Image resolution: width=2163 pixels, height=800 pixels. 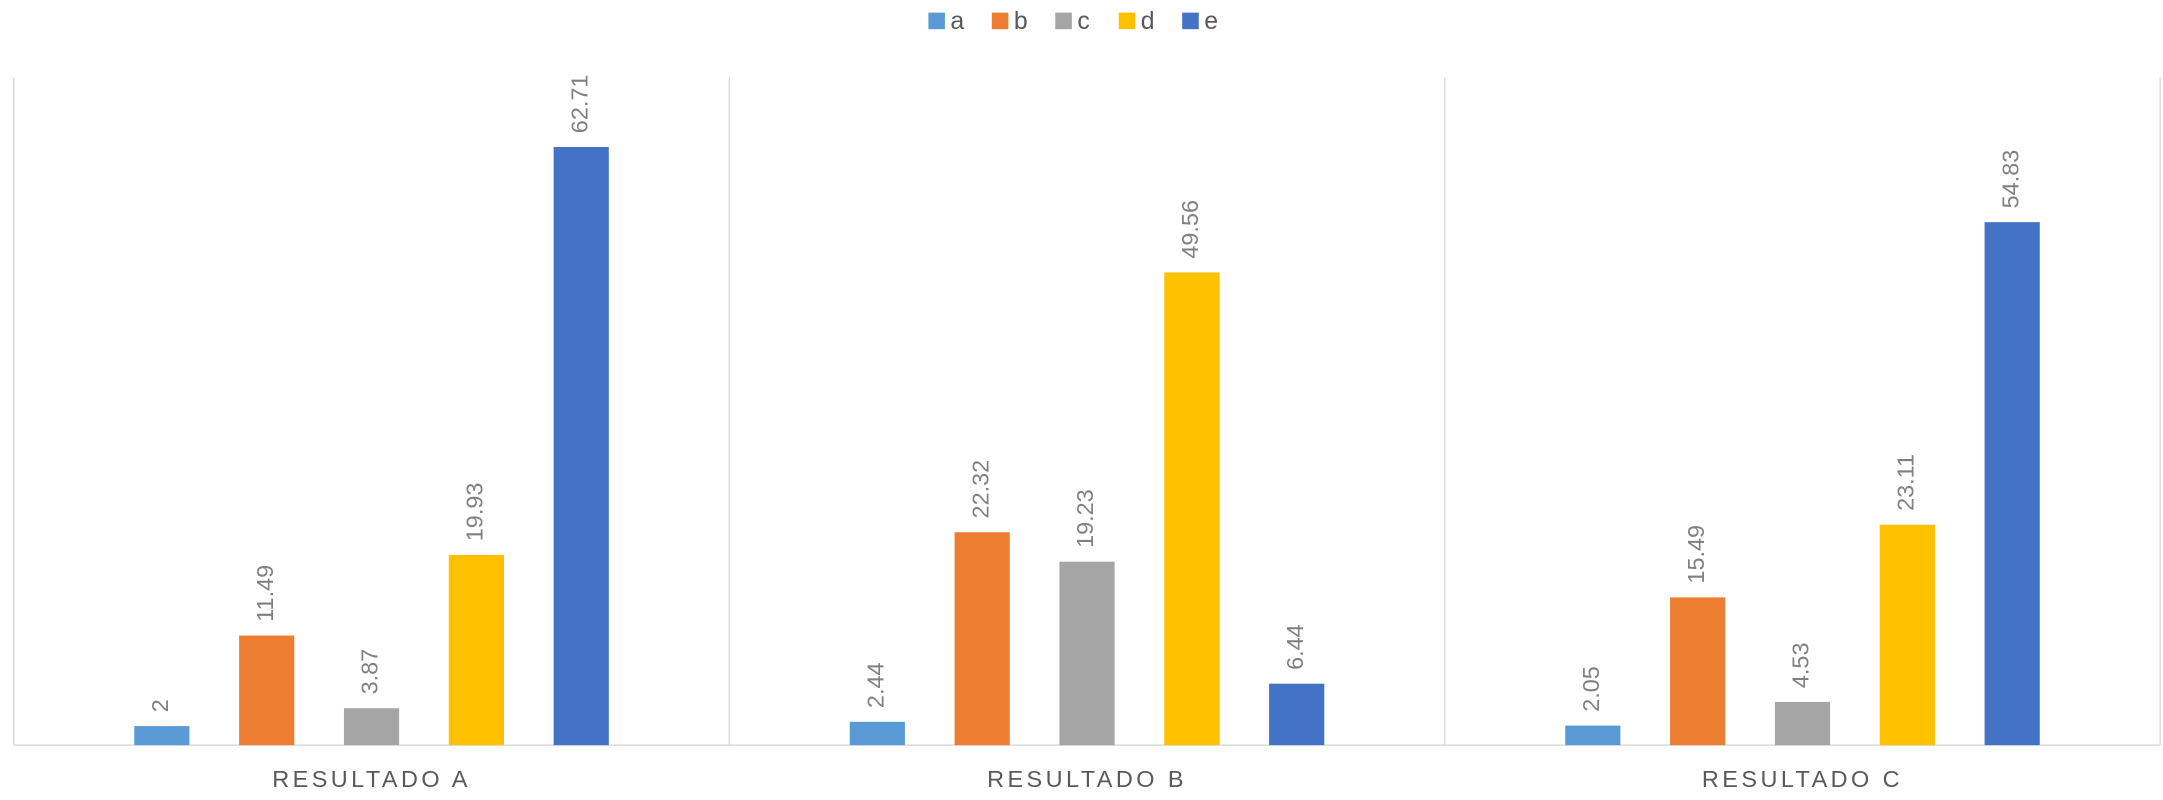 What do you see at coordinates (2010, 179) in the screenshot?
I see `data-label: 54.83` at bounding box center [2010, 179].